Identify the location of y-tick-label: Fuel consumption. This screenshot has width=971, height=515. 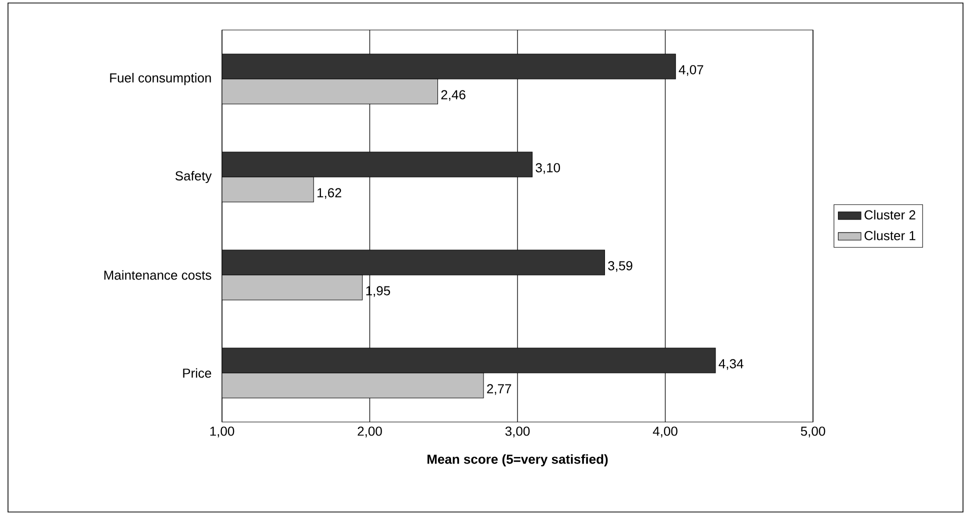
(160, 79).